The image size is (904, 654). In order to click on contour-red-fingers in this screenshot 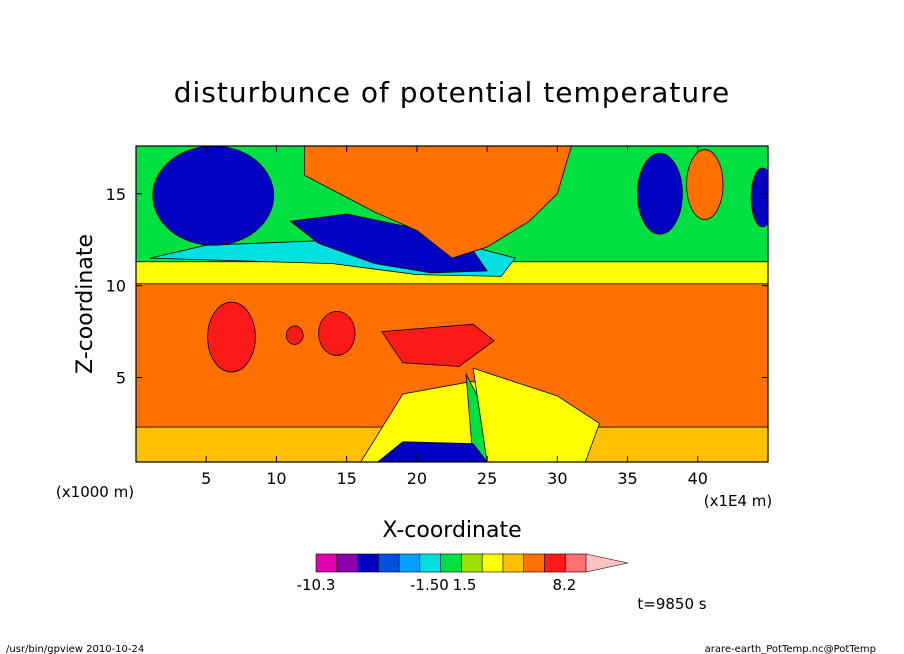, I will do `click(438, 345)`.